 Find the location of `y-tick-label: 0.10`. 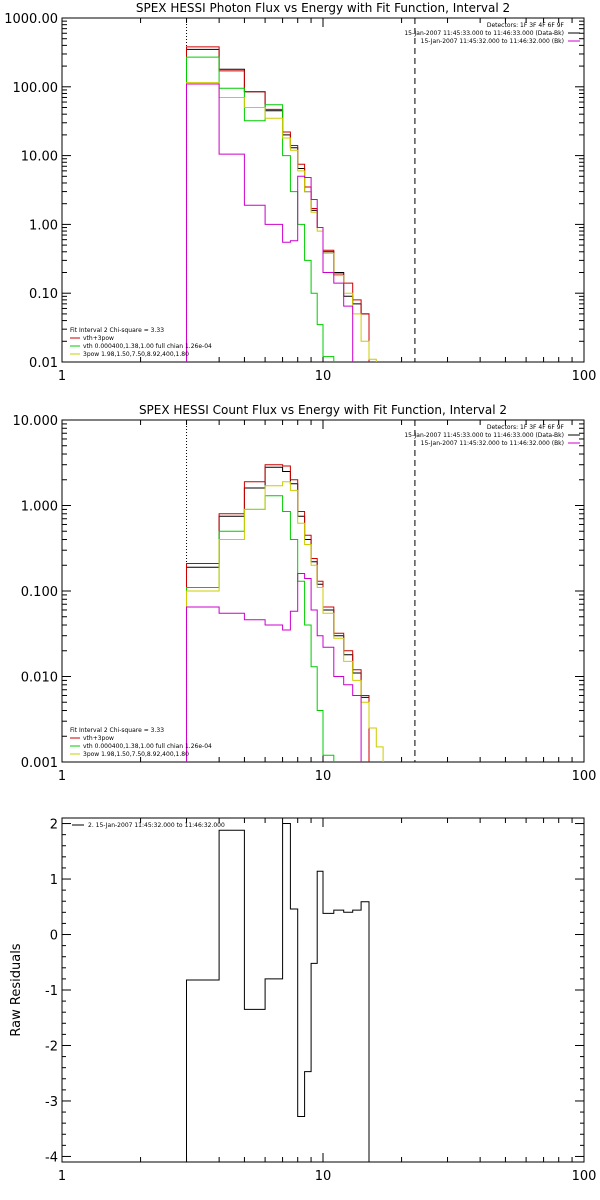

y-tick-label: 0.10 is located at coordinates (43, 294).